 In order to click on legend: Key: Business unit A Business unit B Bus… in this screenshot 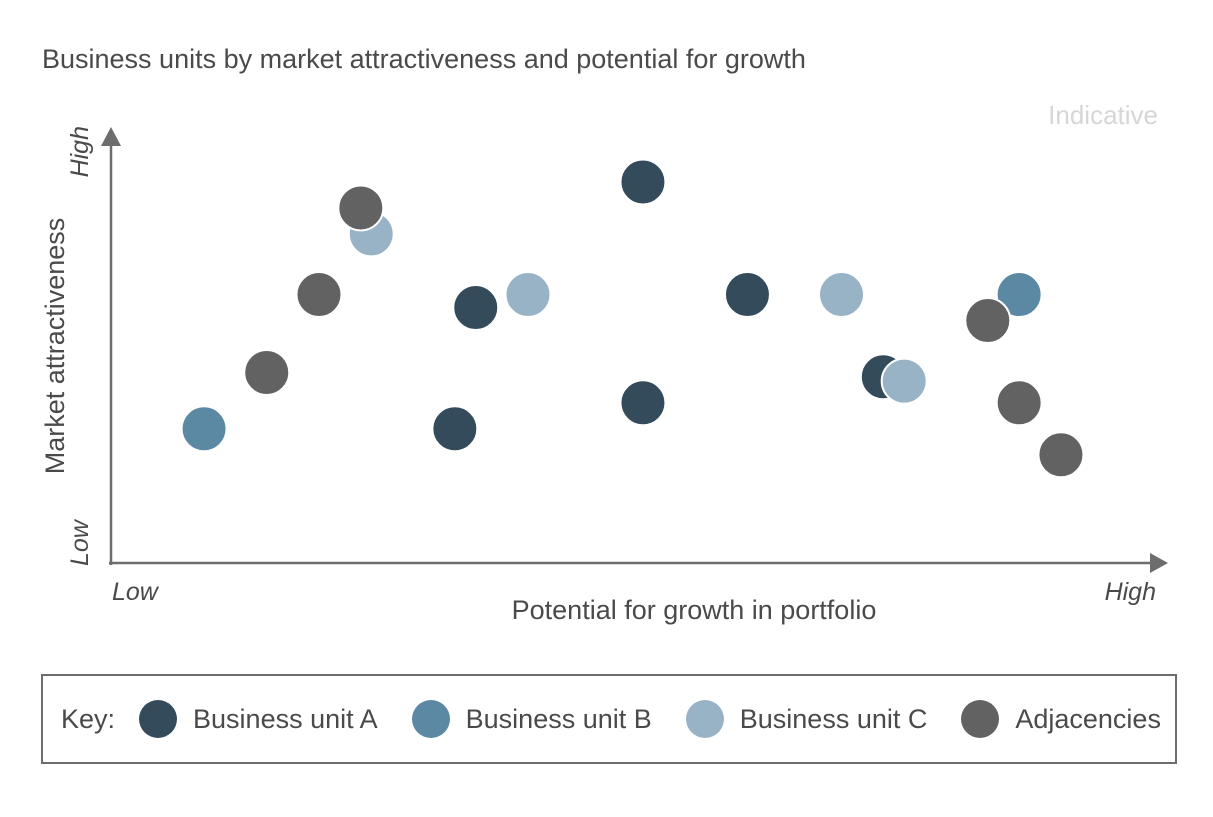, I will do `click(609, 719)`.